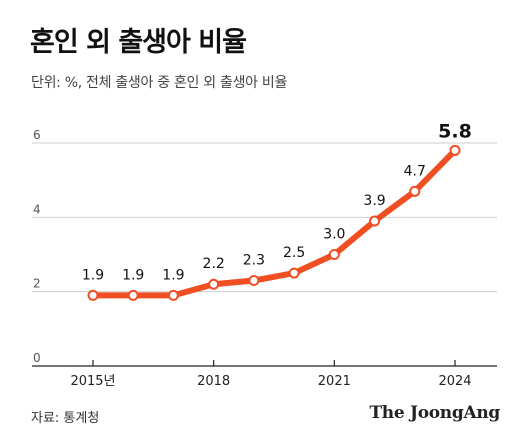  Describe the element at coordinates (334, 381) in the screenshot. I see `x-tick-label: 2021` at that location.